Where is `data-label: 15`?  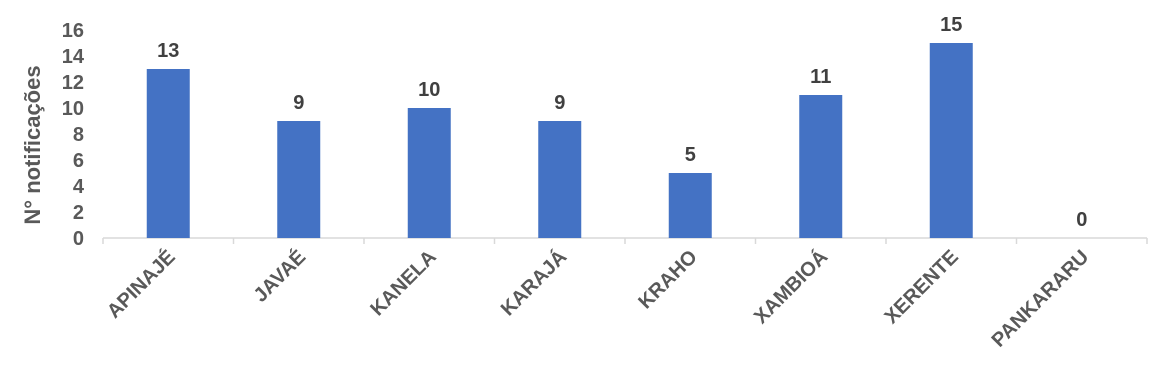
data-label: 15 is located at coordinates (951, 25).